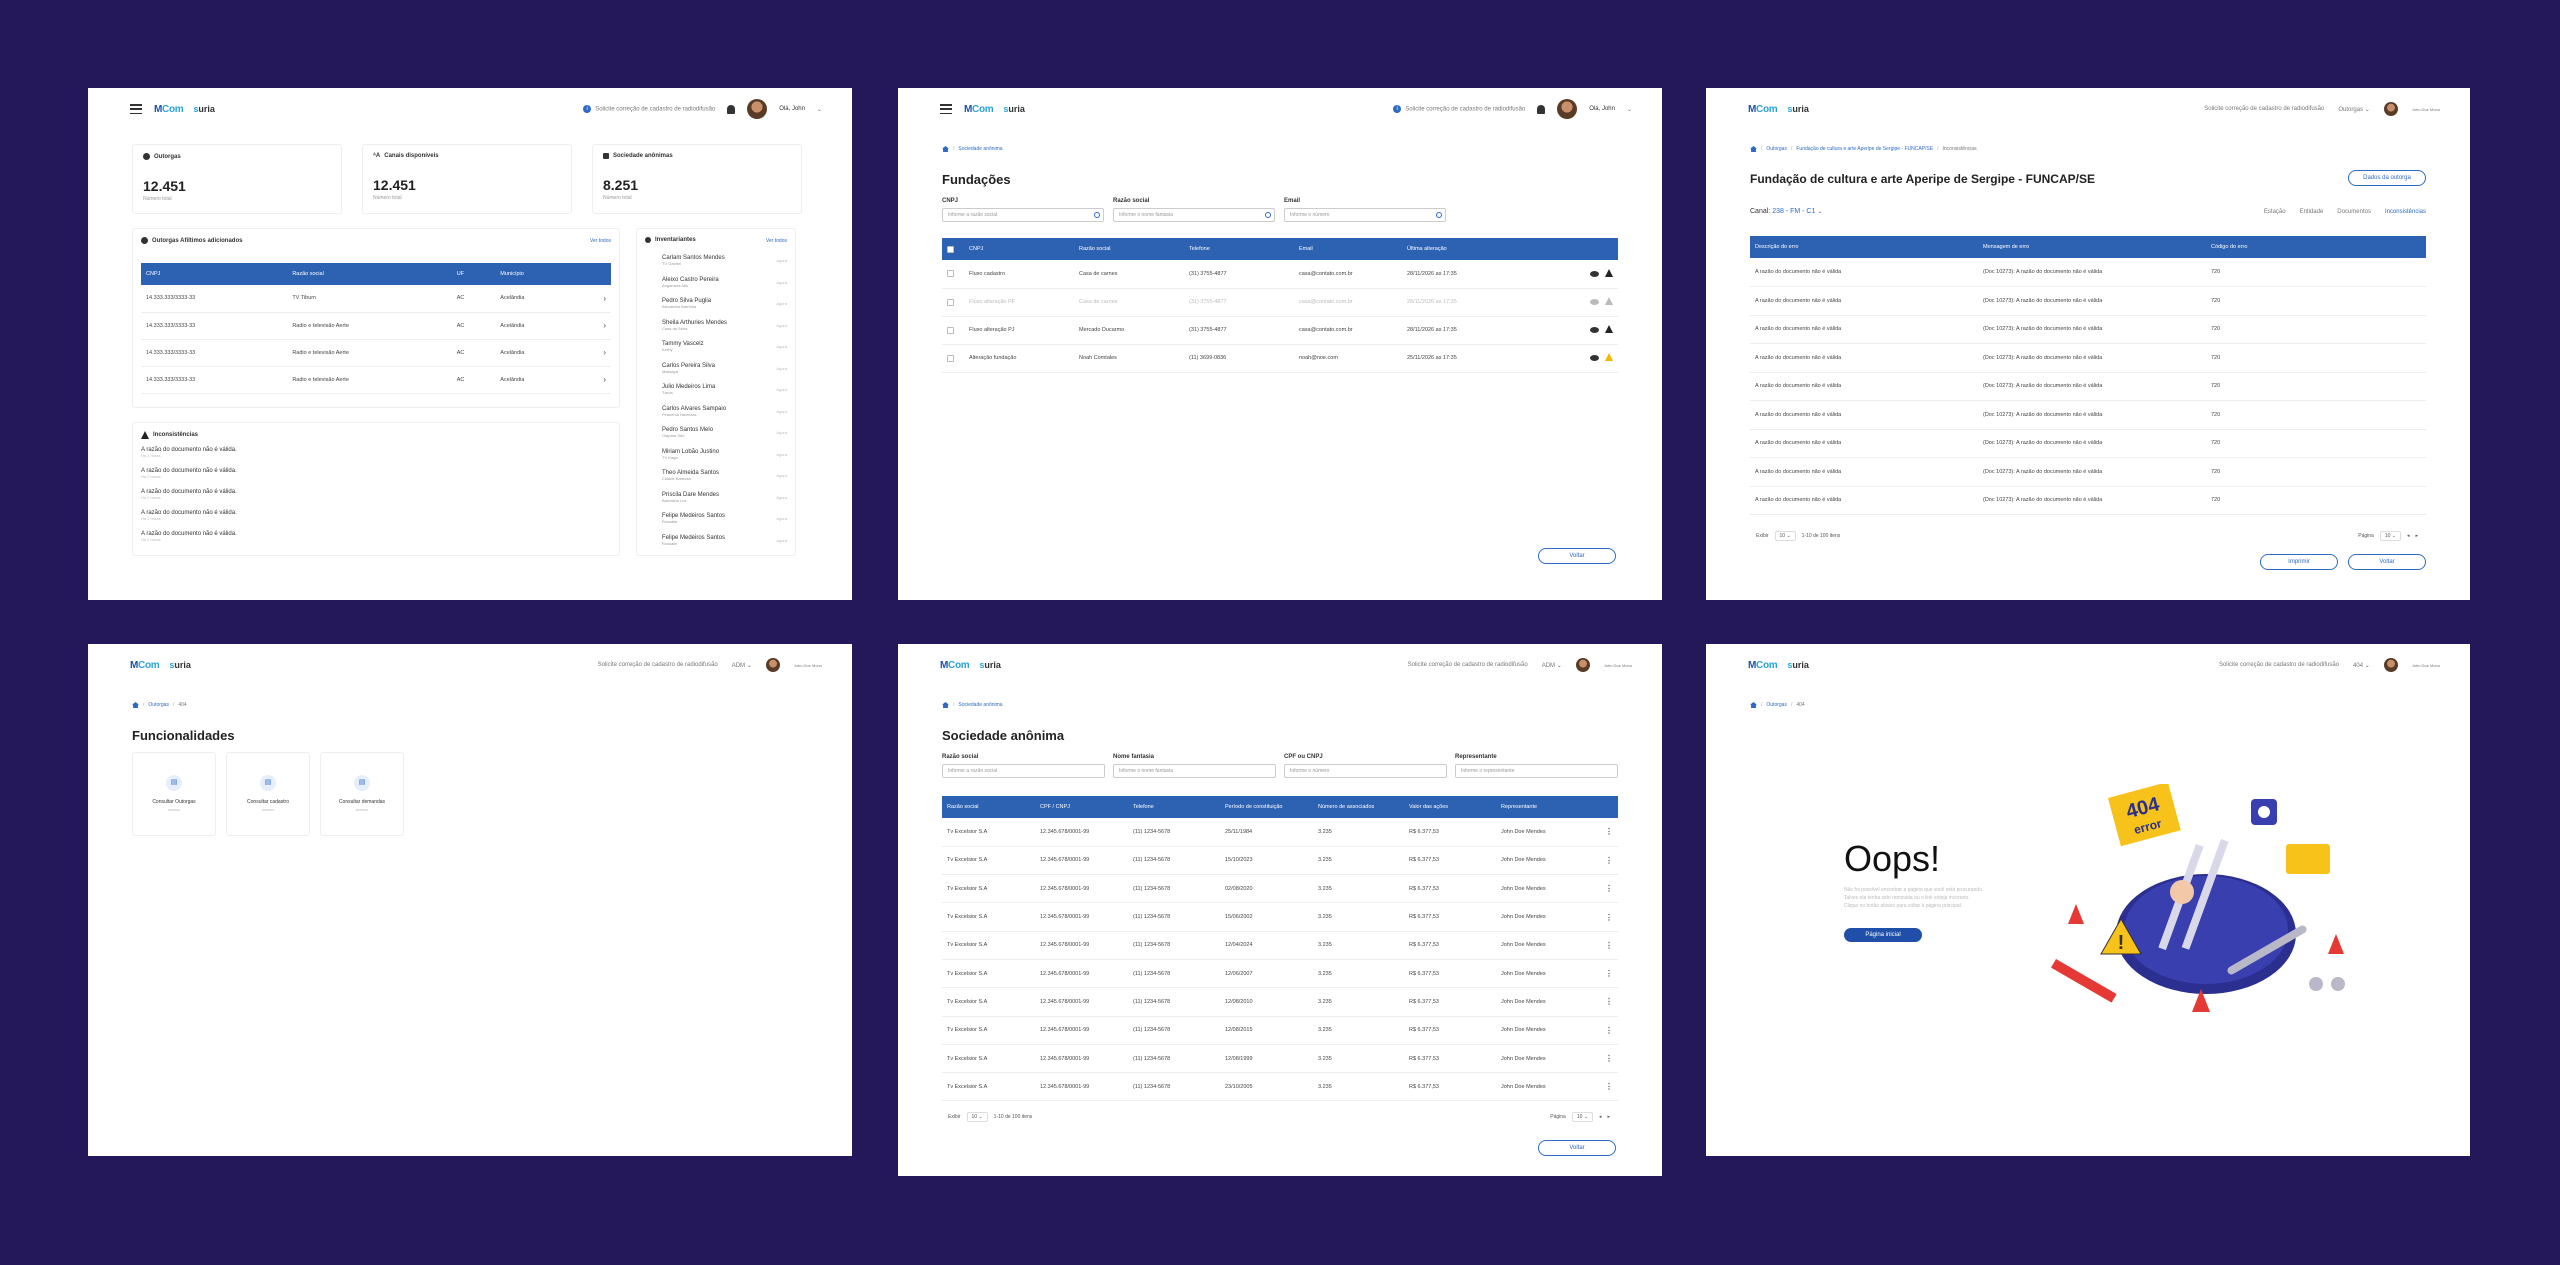 Image resolution: width=2560 pixels, height=1265 pixels. Describe the element at coordinates (2390, 536) in the screenshot. I see `page-select: 10 ⌄` at that location.